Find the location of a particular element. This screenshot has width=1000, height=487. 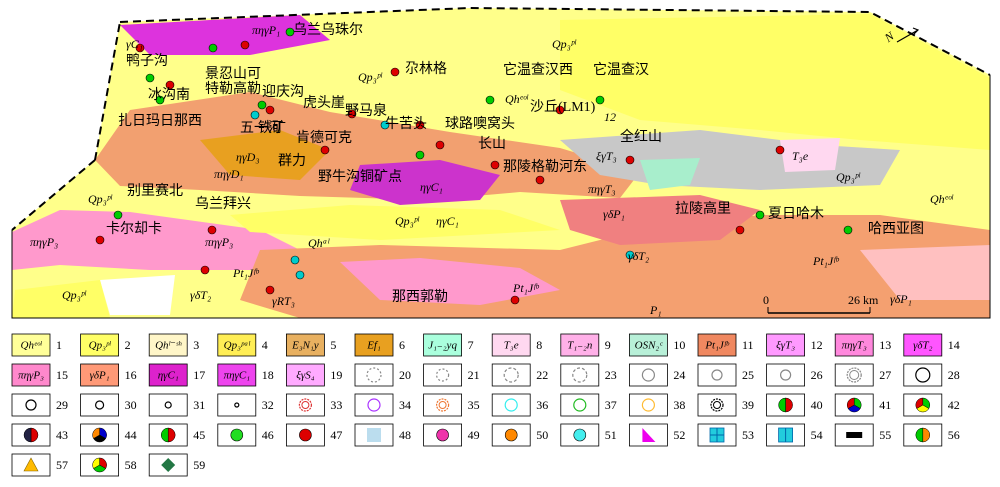

legend-number: 7 is located at coordinates (471, 345).